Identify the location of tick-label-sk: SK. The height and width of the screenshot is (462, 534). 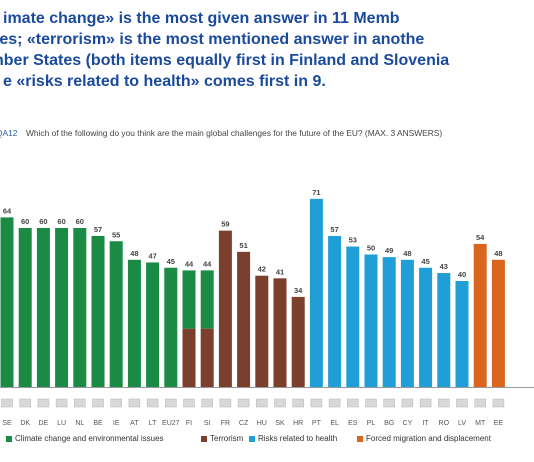
(280, 423).